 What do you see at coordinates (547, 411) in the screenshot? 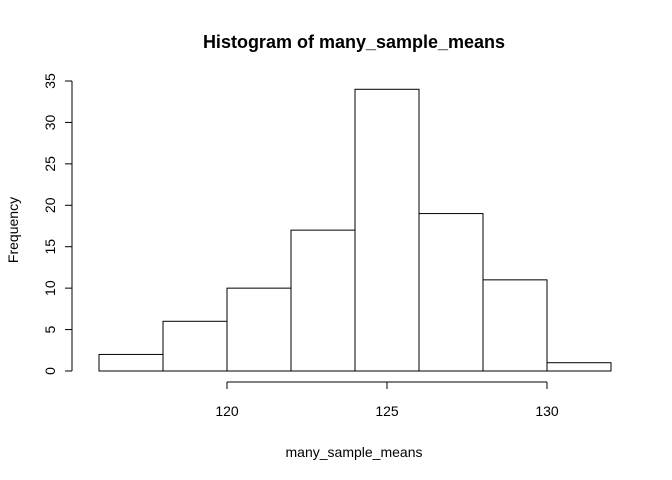
I see `x-tick-label-130: 130` at bounding box center [547, 411].